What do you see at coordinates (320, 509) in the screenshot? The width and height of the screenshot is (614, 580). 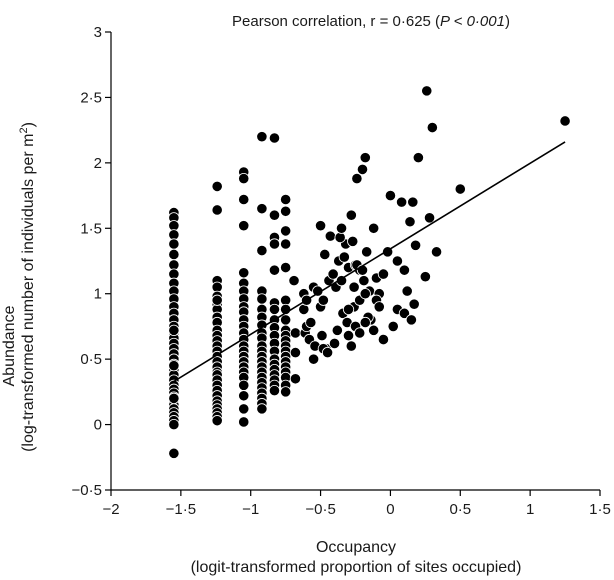 I see `x-tick-label: −0·5` at bounding box center [320, 509].